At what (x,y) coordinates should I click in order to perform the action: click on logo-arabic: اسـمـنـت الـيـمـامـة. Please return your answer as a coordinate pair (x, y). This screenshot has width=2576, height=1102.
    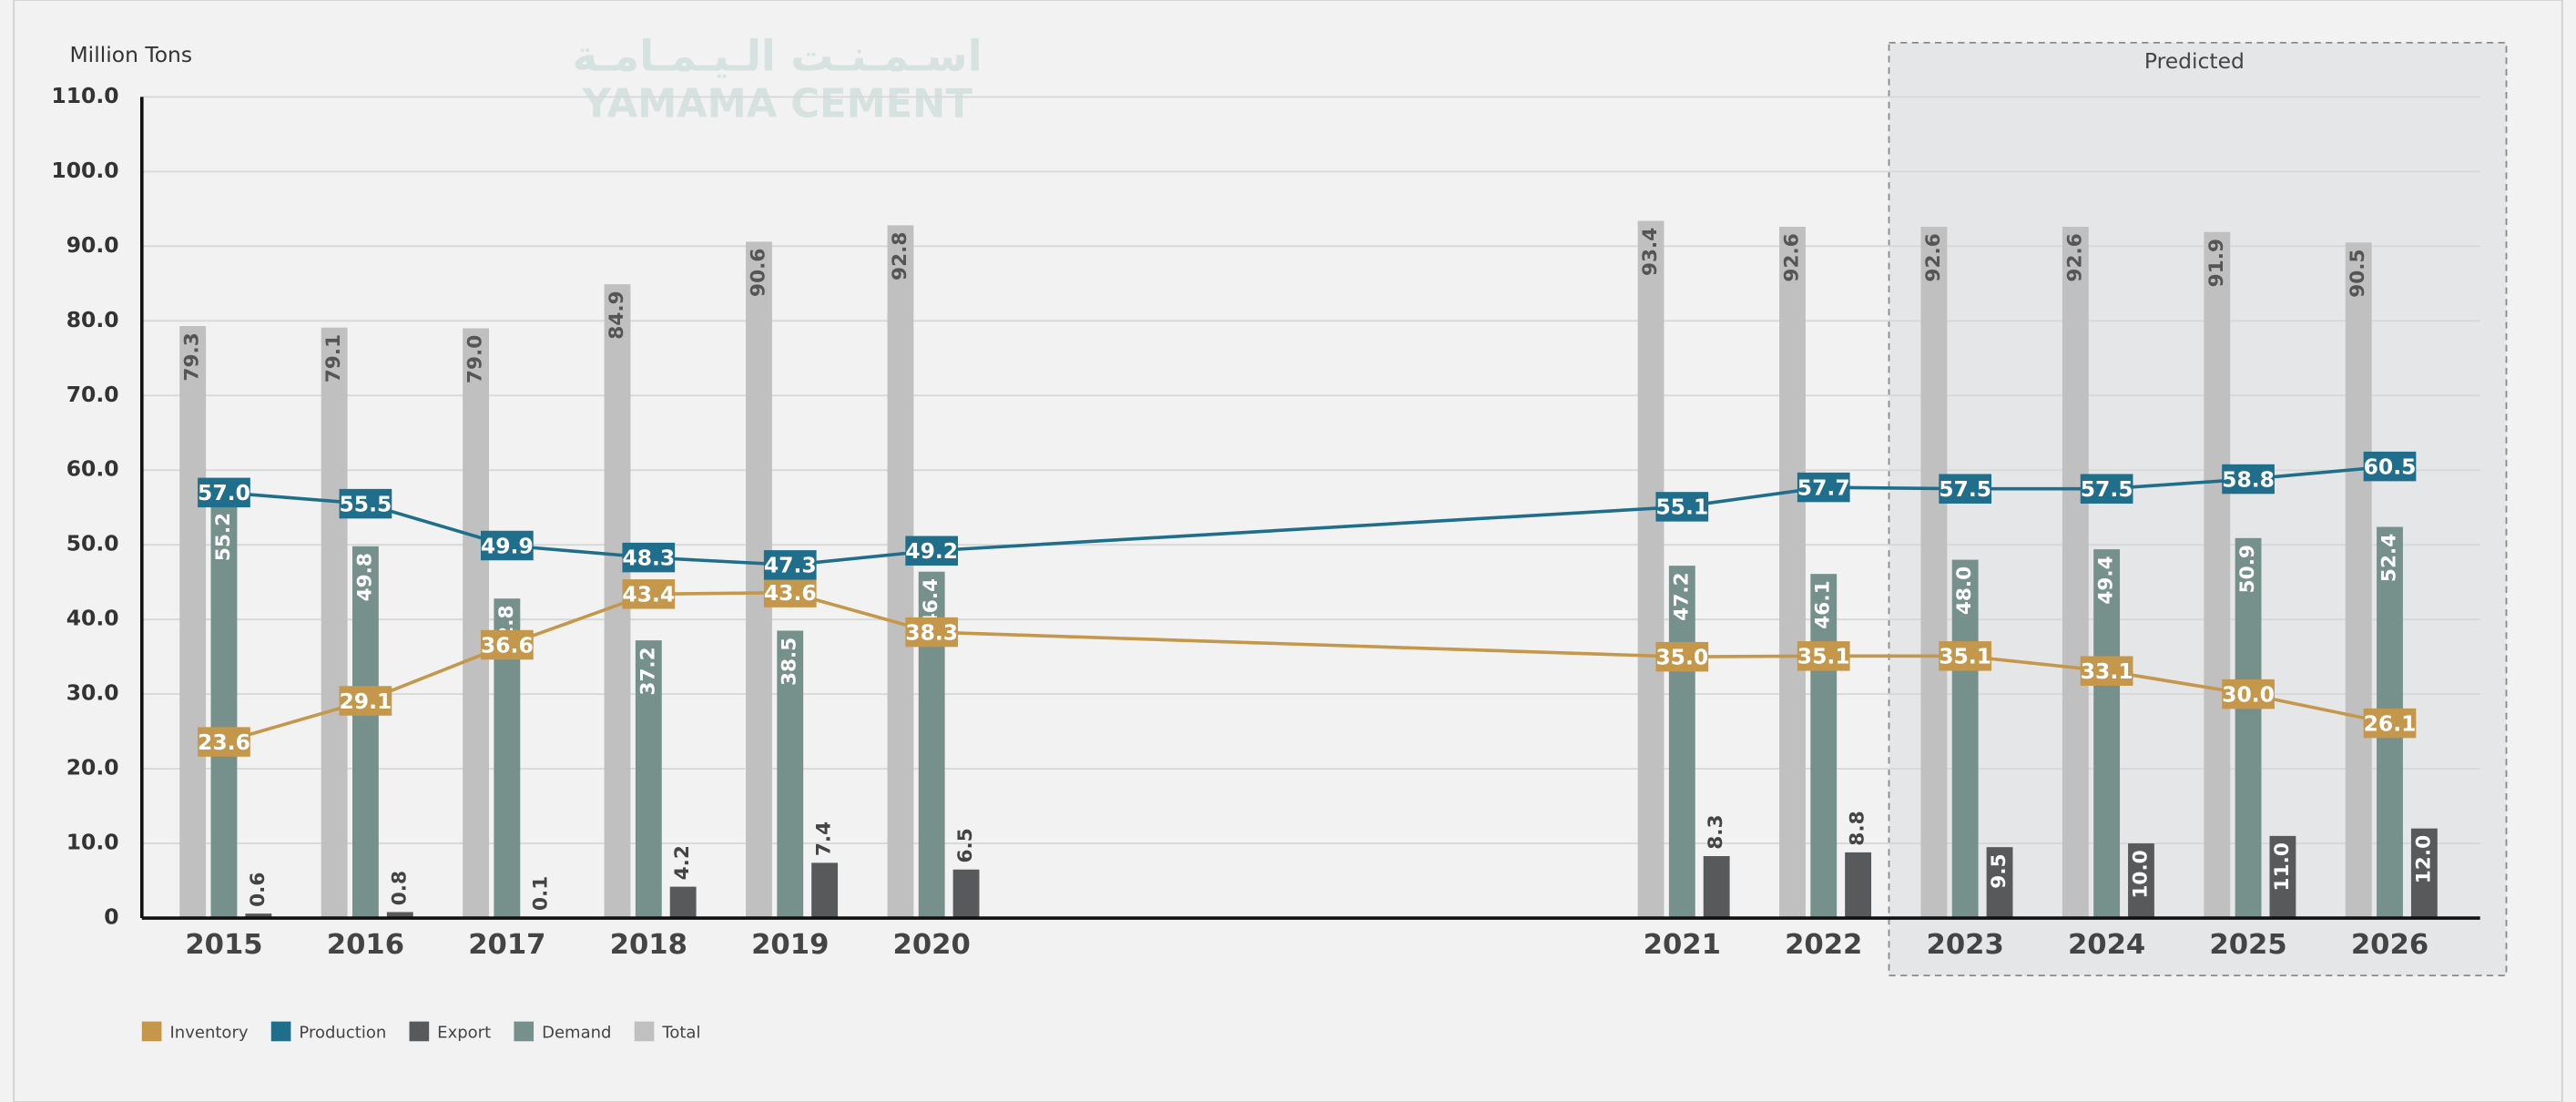
    Looking at the image, I should click on (778, 56).